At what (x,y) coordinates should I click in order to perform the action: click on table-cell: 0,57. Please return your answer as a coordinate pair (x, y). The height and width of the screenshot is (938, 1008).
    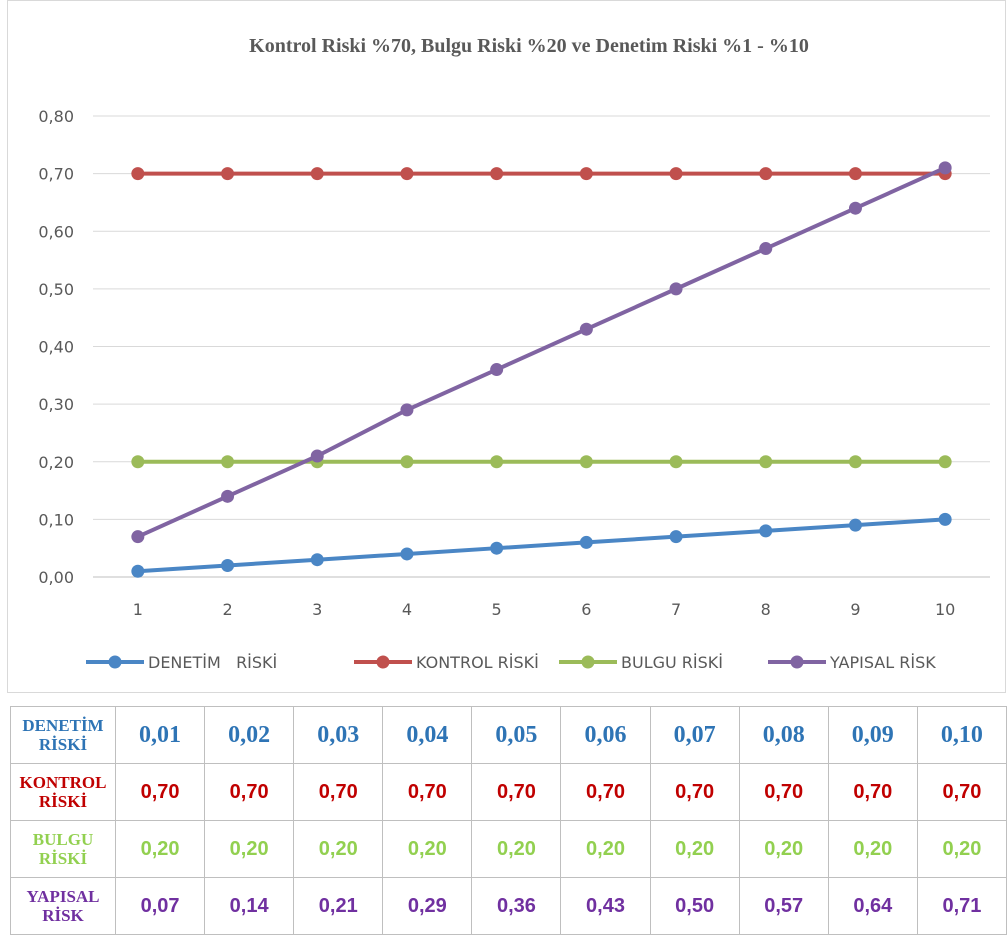
    Looking at the image, I should click on (783, 906).